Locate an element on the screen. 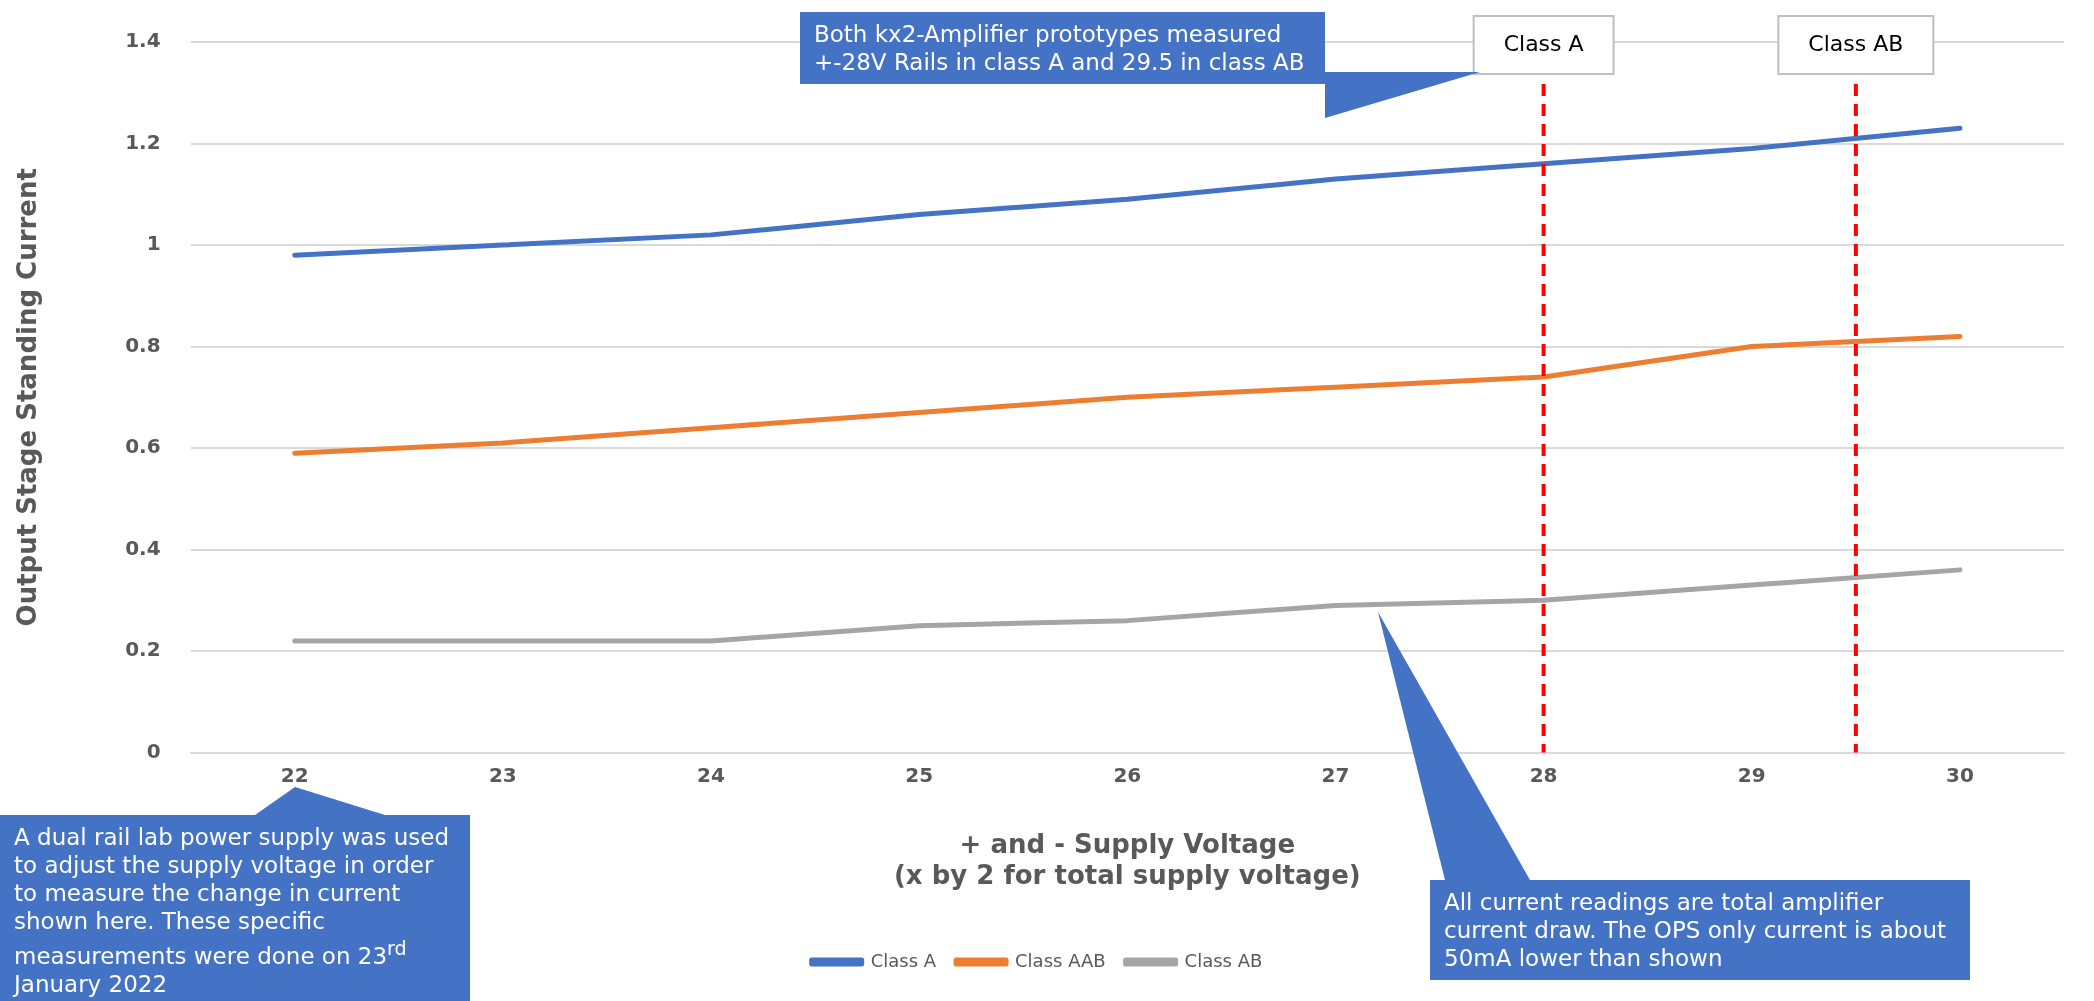 This screenshot has width=2094, height=1001. y-tick-label: 0.4 is located at coordinates (143, 547).